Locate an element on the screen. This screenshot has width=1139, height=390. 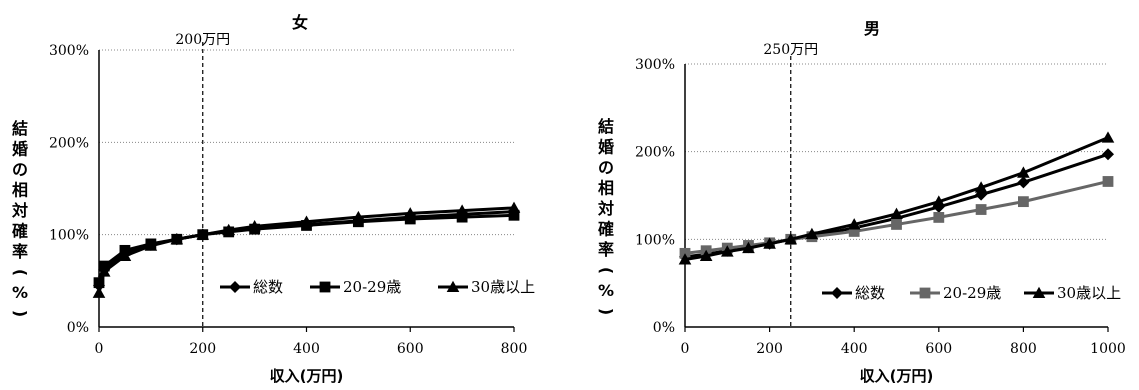
x-tick-label: 1000 is located at coordinates (1108, 349).